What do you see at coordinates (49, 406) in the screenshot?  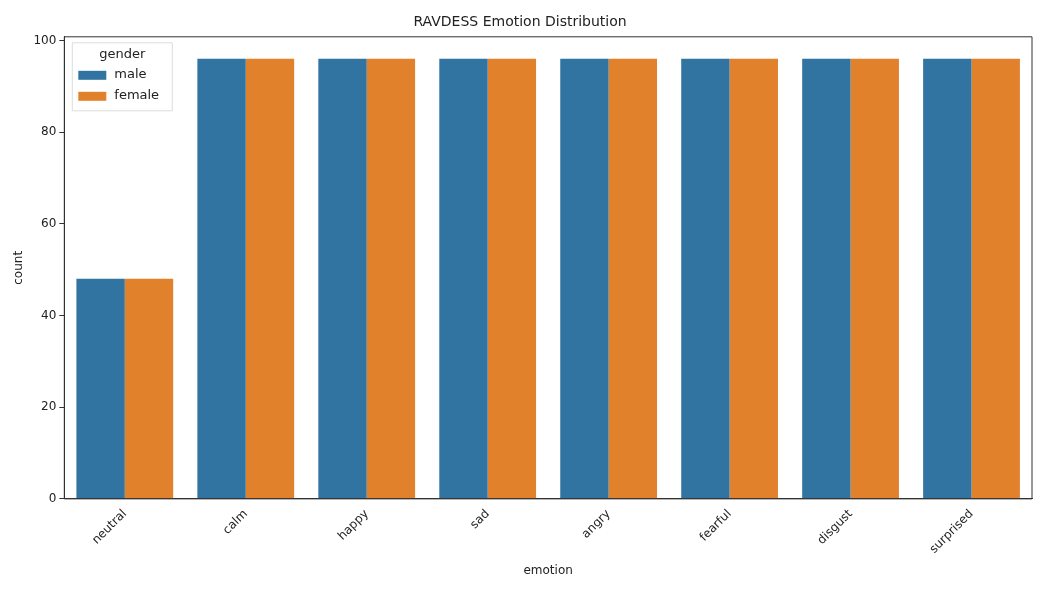 I see `y-tick-label: 20` at bounding box center [49, 406].